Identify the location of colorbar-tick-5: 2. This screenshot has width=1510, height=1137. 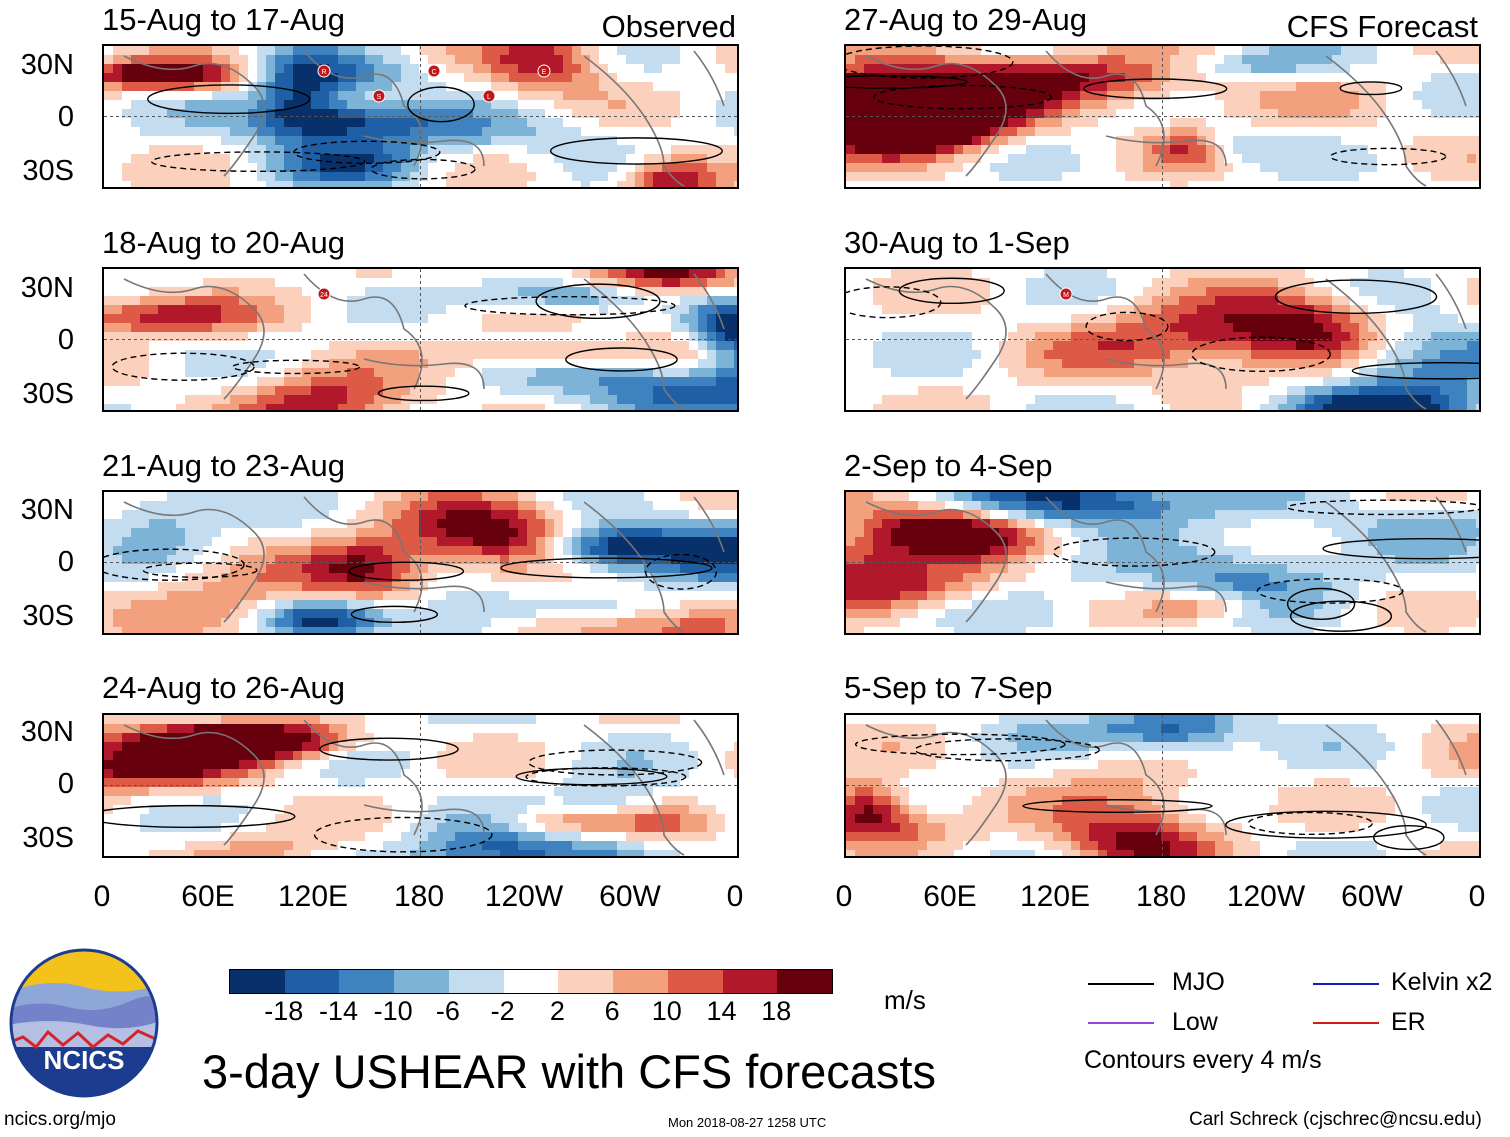
(557, 1011).